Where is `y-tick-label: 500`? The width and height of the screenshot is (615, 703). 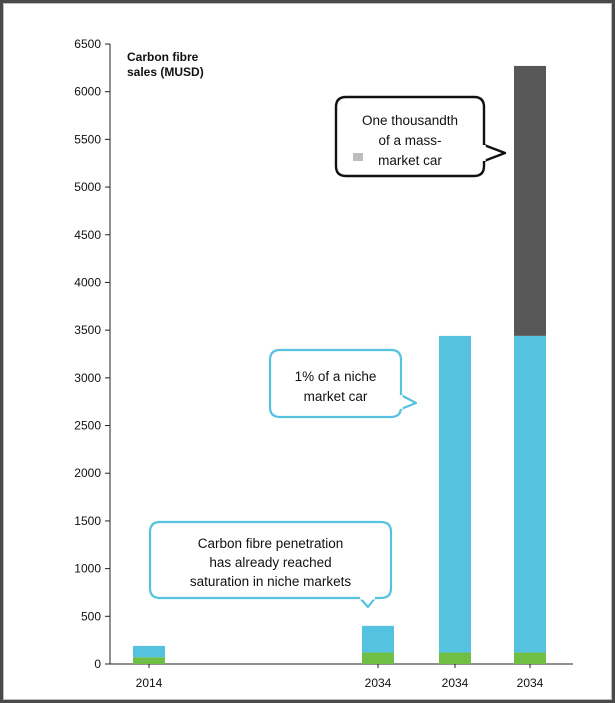
y-tick-label: 500 is located at coordinates (91, 616).